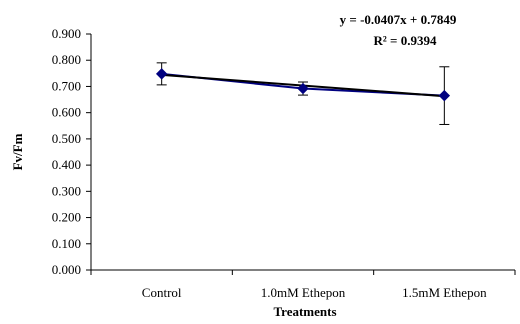  I want to click on data-markers, so click(303, 85).